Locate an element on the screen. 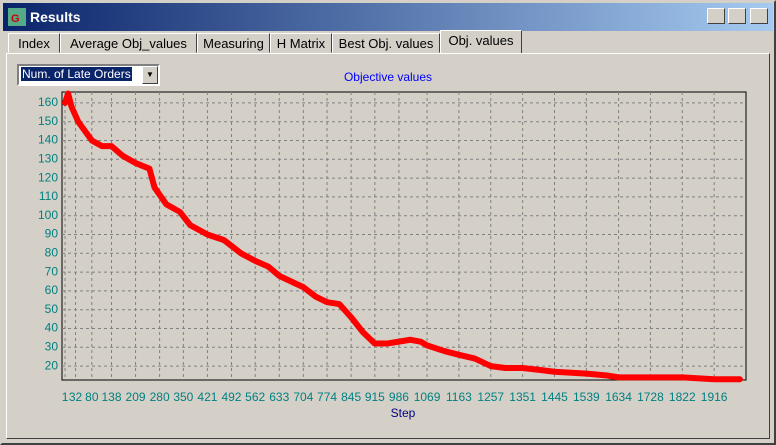 Image resolution: width=776 pixels, height=445 pixels. x-tick-label: 1916 is located at coordinates (714, 397).